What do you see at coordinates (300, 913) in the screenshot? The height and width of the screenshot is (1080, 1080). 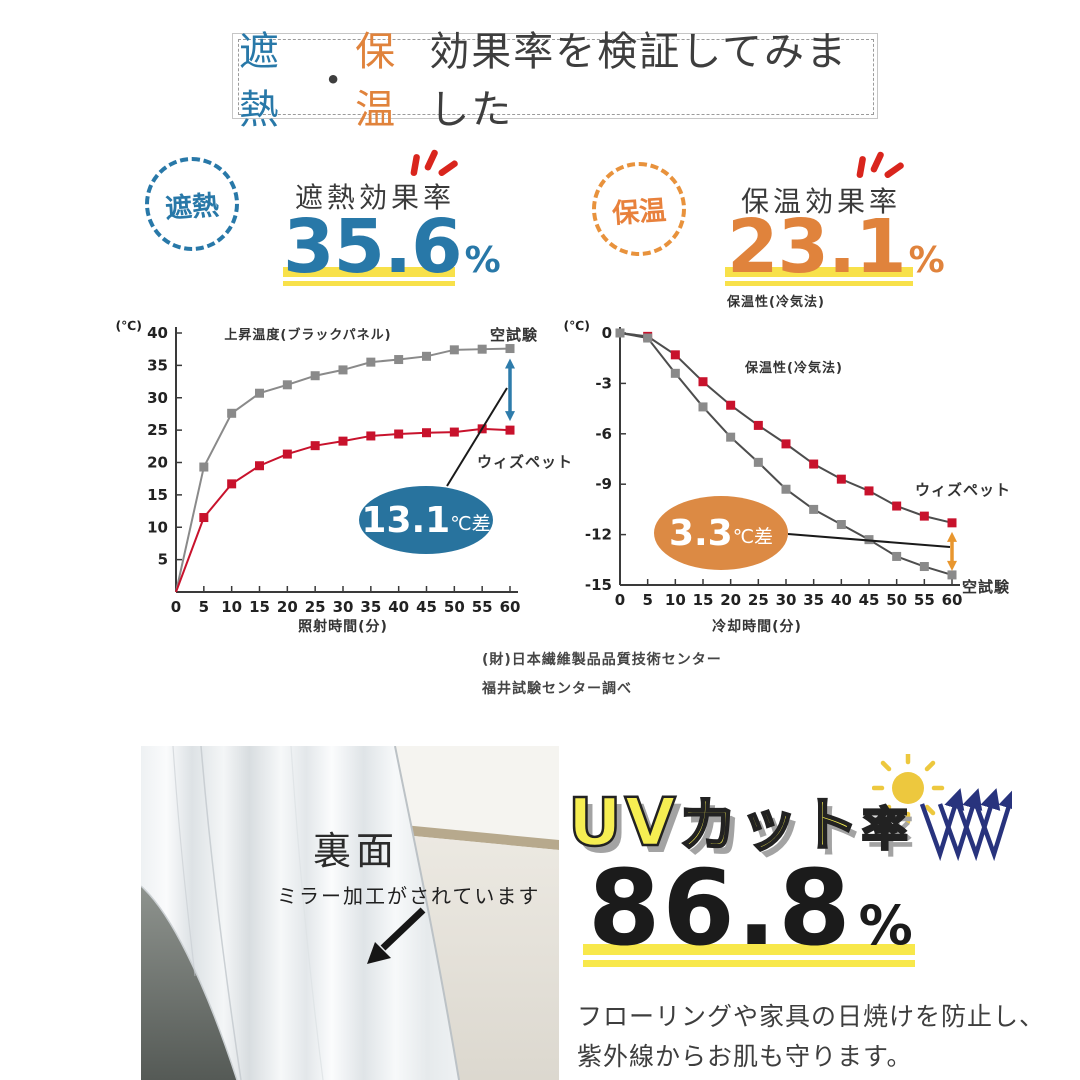 I see `curtain-panel` at bounding box center [300, 913].